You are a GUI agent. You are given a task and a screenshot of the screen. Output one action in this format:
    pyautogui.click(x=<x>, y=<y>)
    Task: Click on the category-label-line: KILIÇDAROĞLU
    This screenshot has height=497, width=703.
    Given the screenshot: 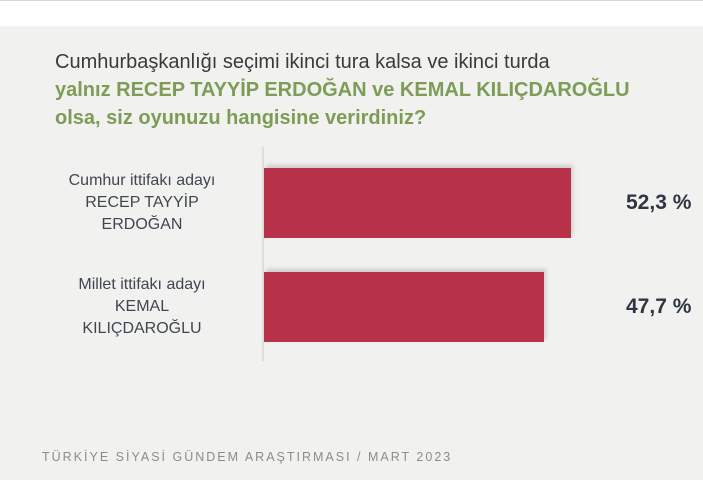 What is the action you would take?
    pyautogui.click(x=142, y=328)
    